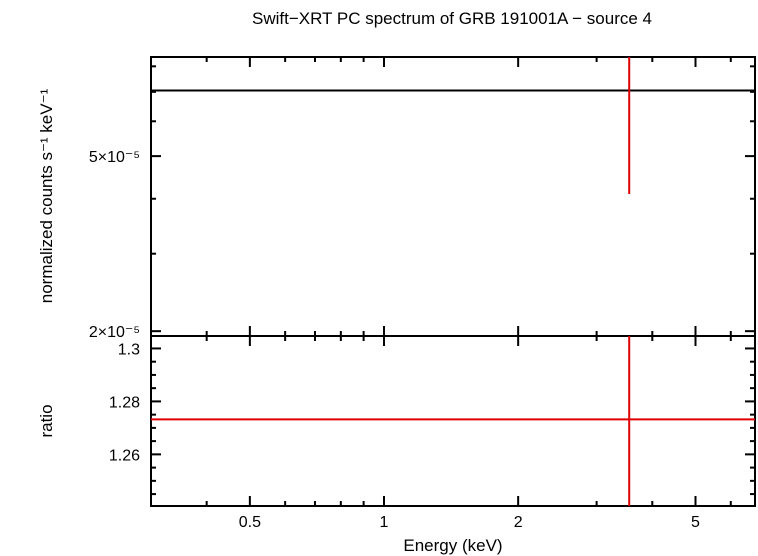 The height and width of the screenshot is (556, 758). I want to click on ratio-y-tick-label: 1.3, so click(129, 349).